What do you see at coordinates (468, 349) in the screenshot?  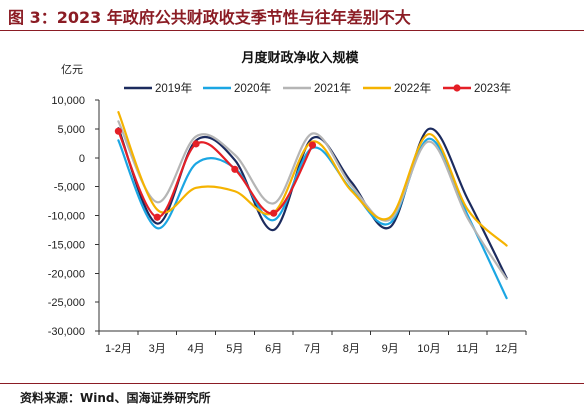 I see `x-tick-label: 11月` at bounding box center [468, 349].